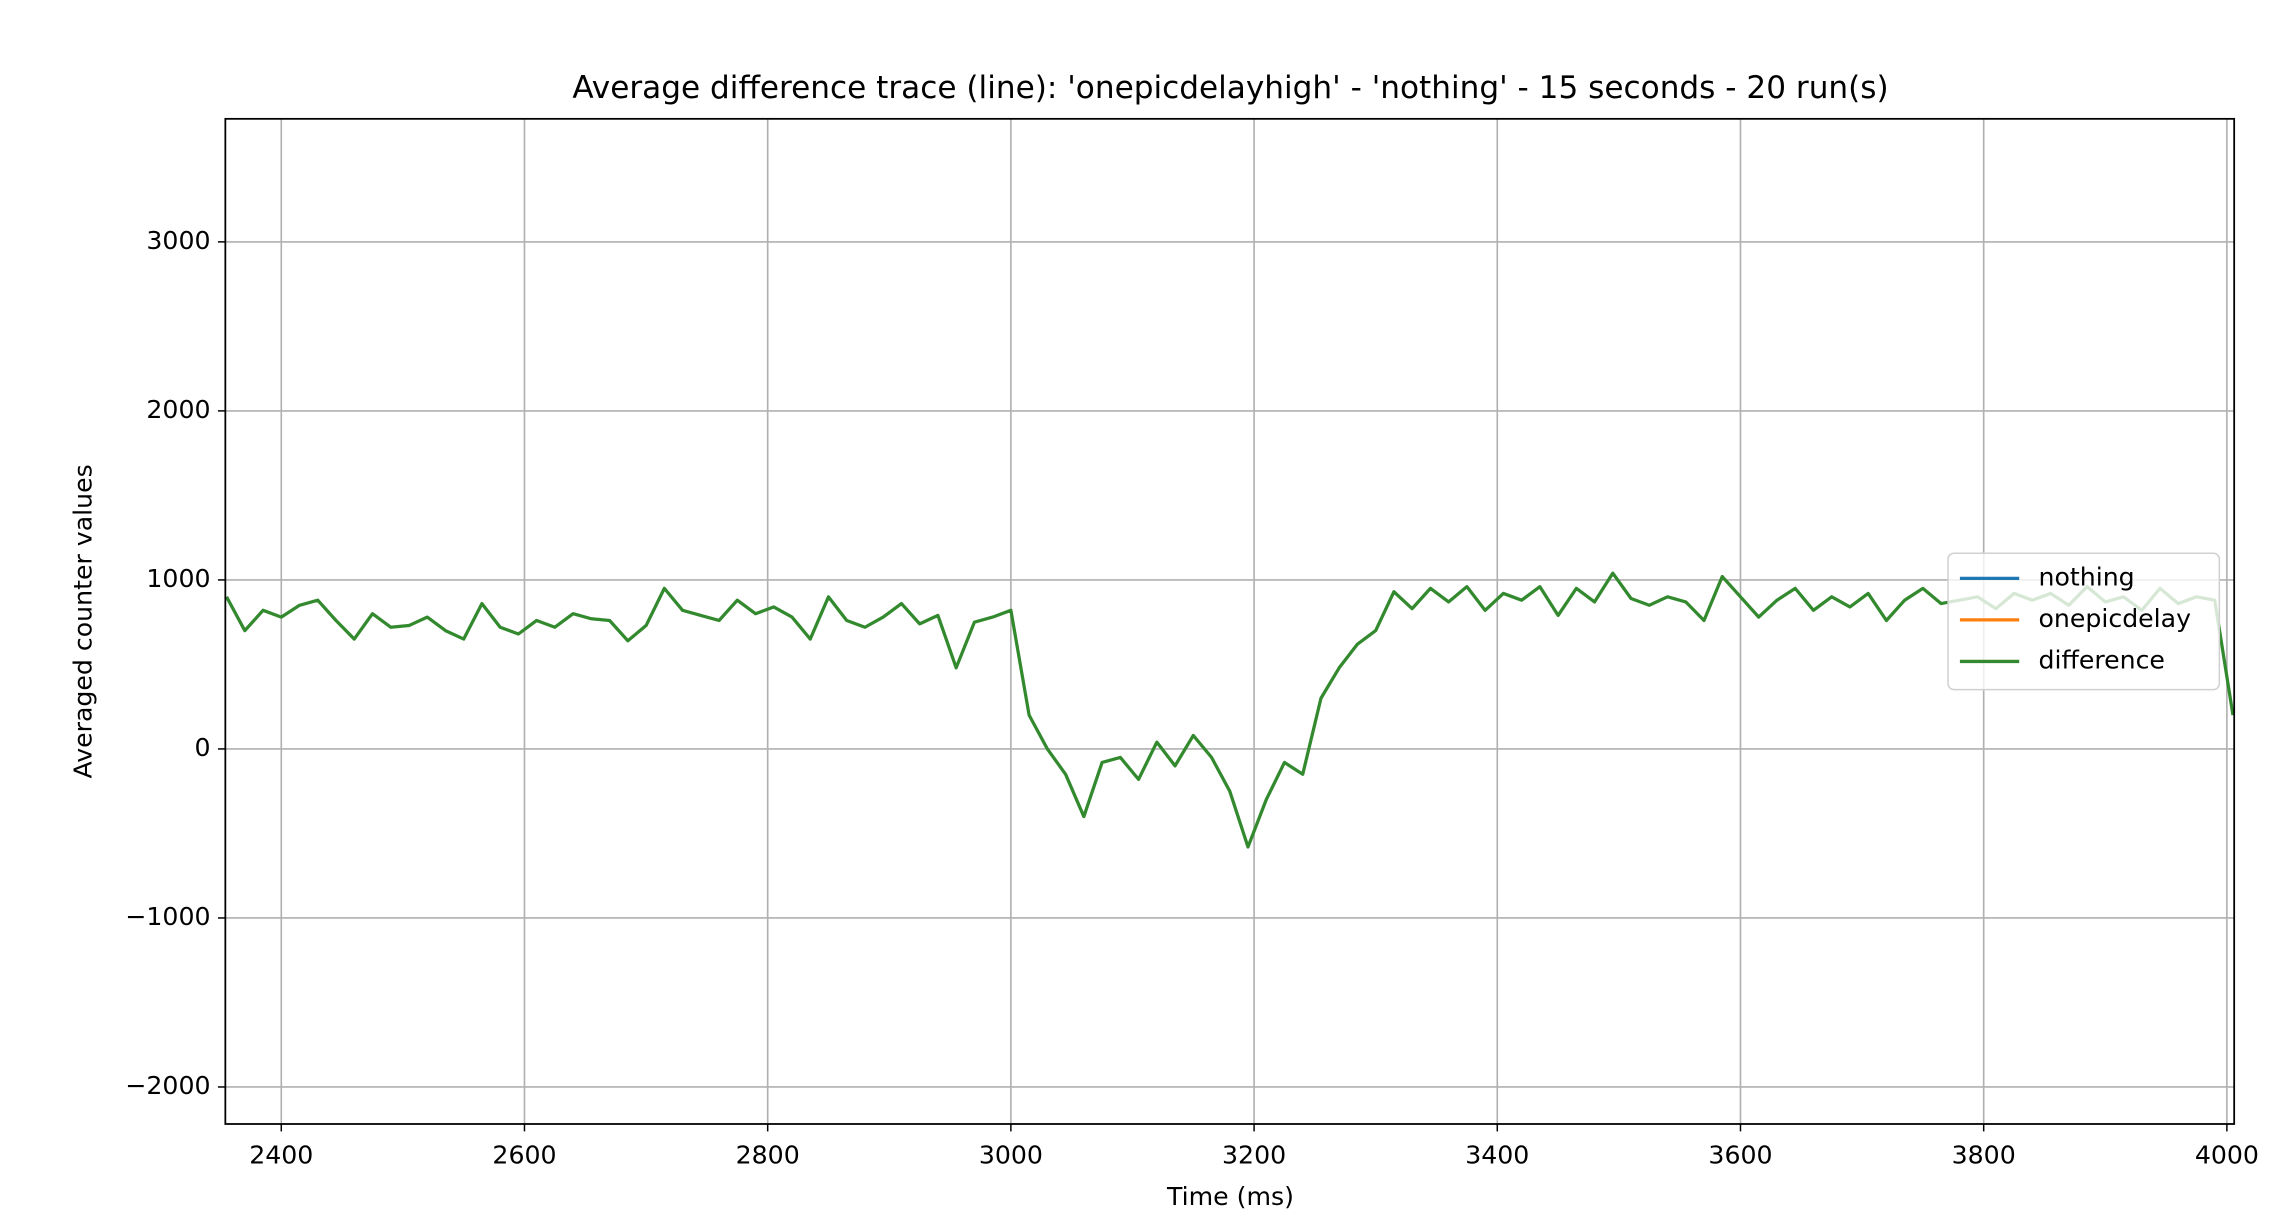 The image size is (2292, 1228). Describe the element at coordinates (2227, 1155) in the screenshot. I see `x-tick-label: 4000` at that location.